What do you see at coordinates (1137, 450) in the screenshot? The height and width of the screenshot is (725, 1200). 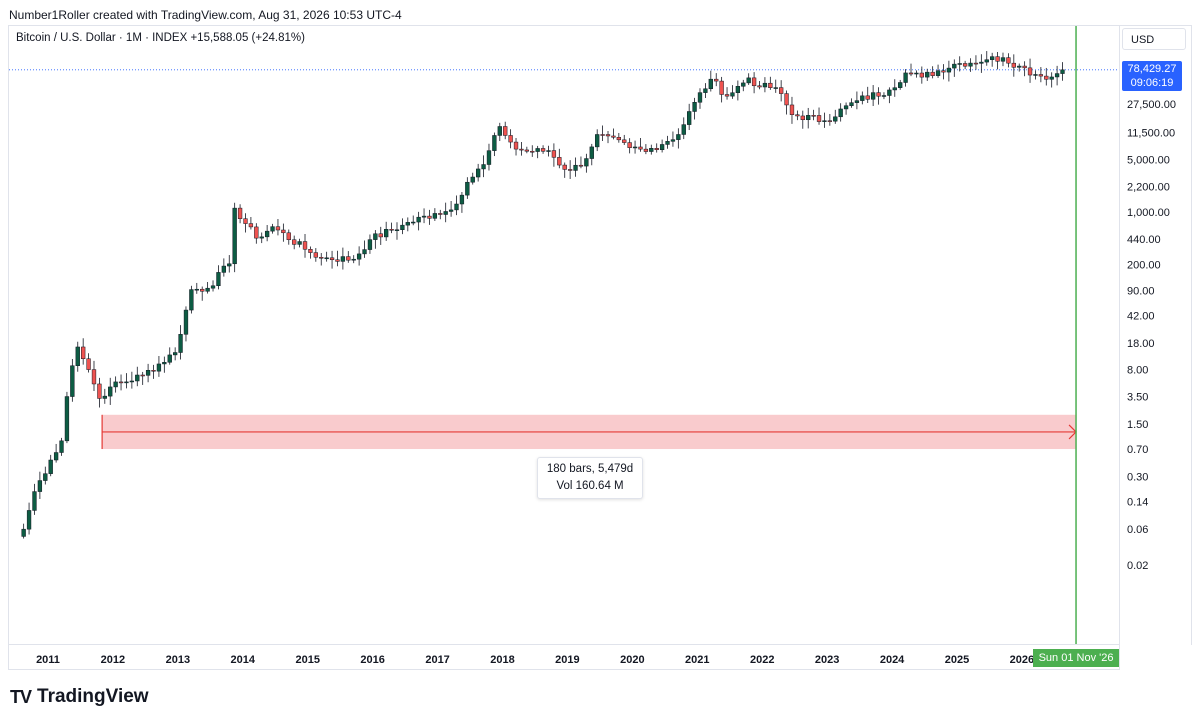 I see `y-tick-label: 0.70` at bounding box center [1137, 450].